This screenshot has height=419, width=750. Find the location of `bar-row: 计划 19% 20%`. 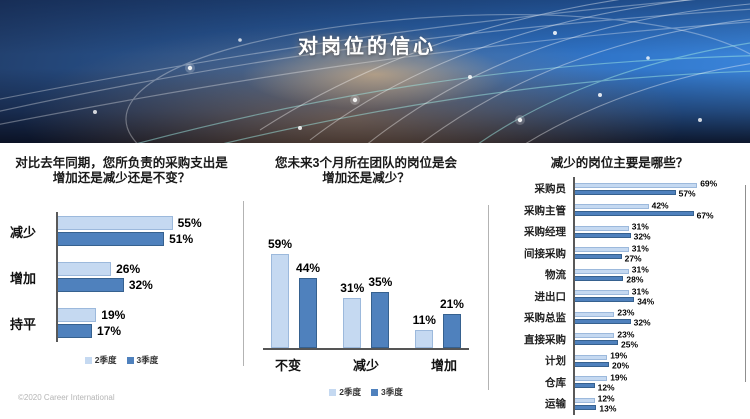

bar-row: 计划 19% 20% is located at coordinates (619, 360).